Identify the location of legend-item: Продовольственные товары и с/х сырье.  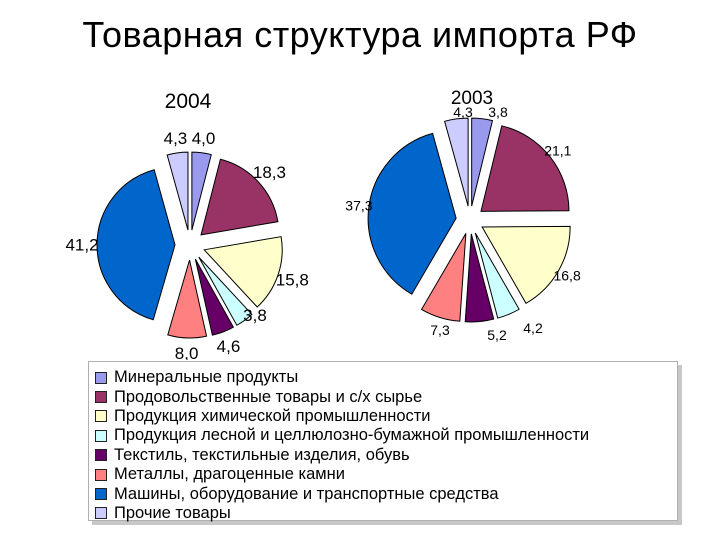
(386, 396).